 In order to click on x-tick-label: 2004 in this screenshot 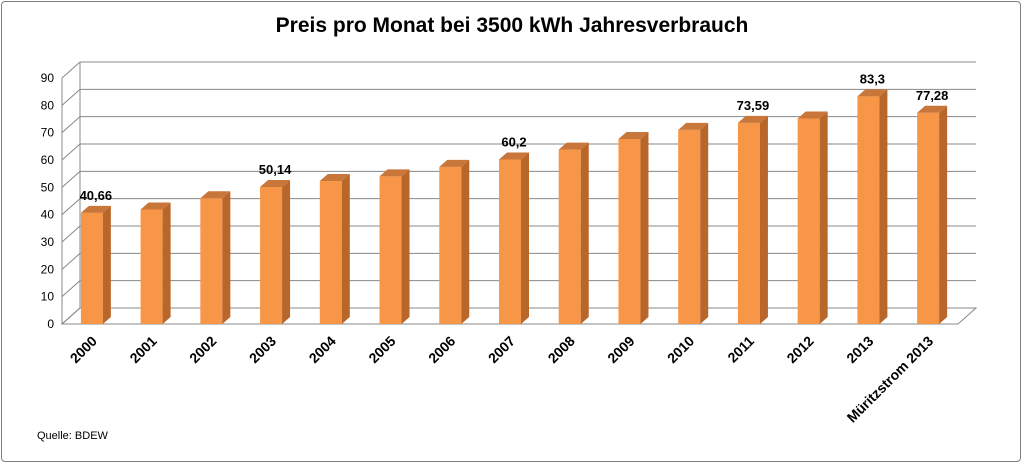, I will do `click(322, 349)`.